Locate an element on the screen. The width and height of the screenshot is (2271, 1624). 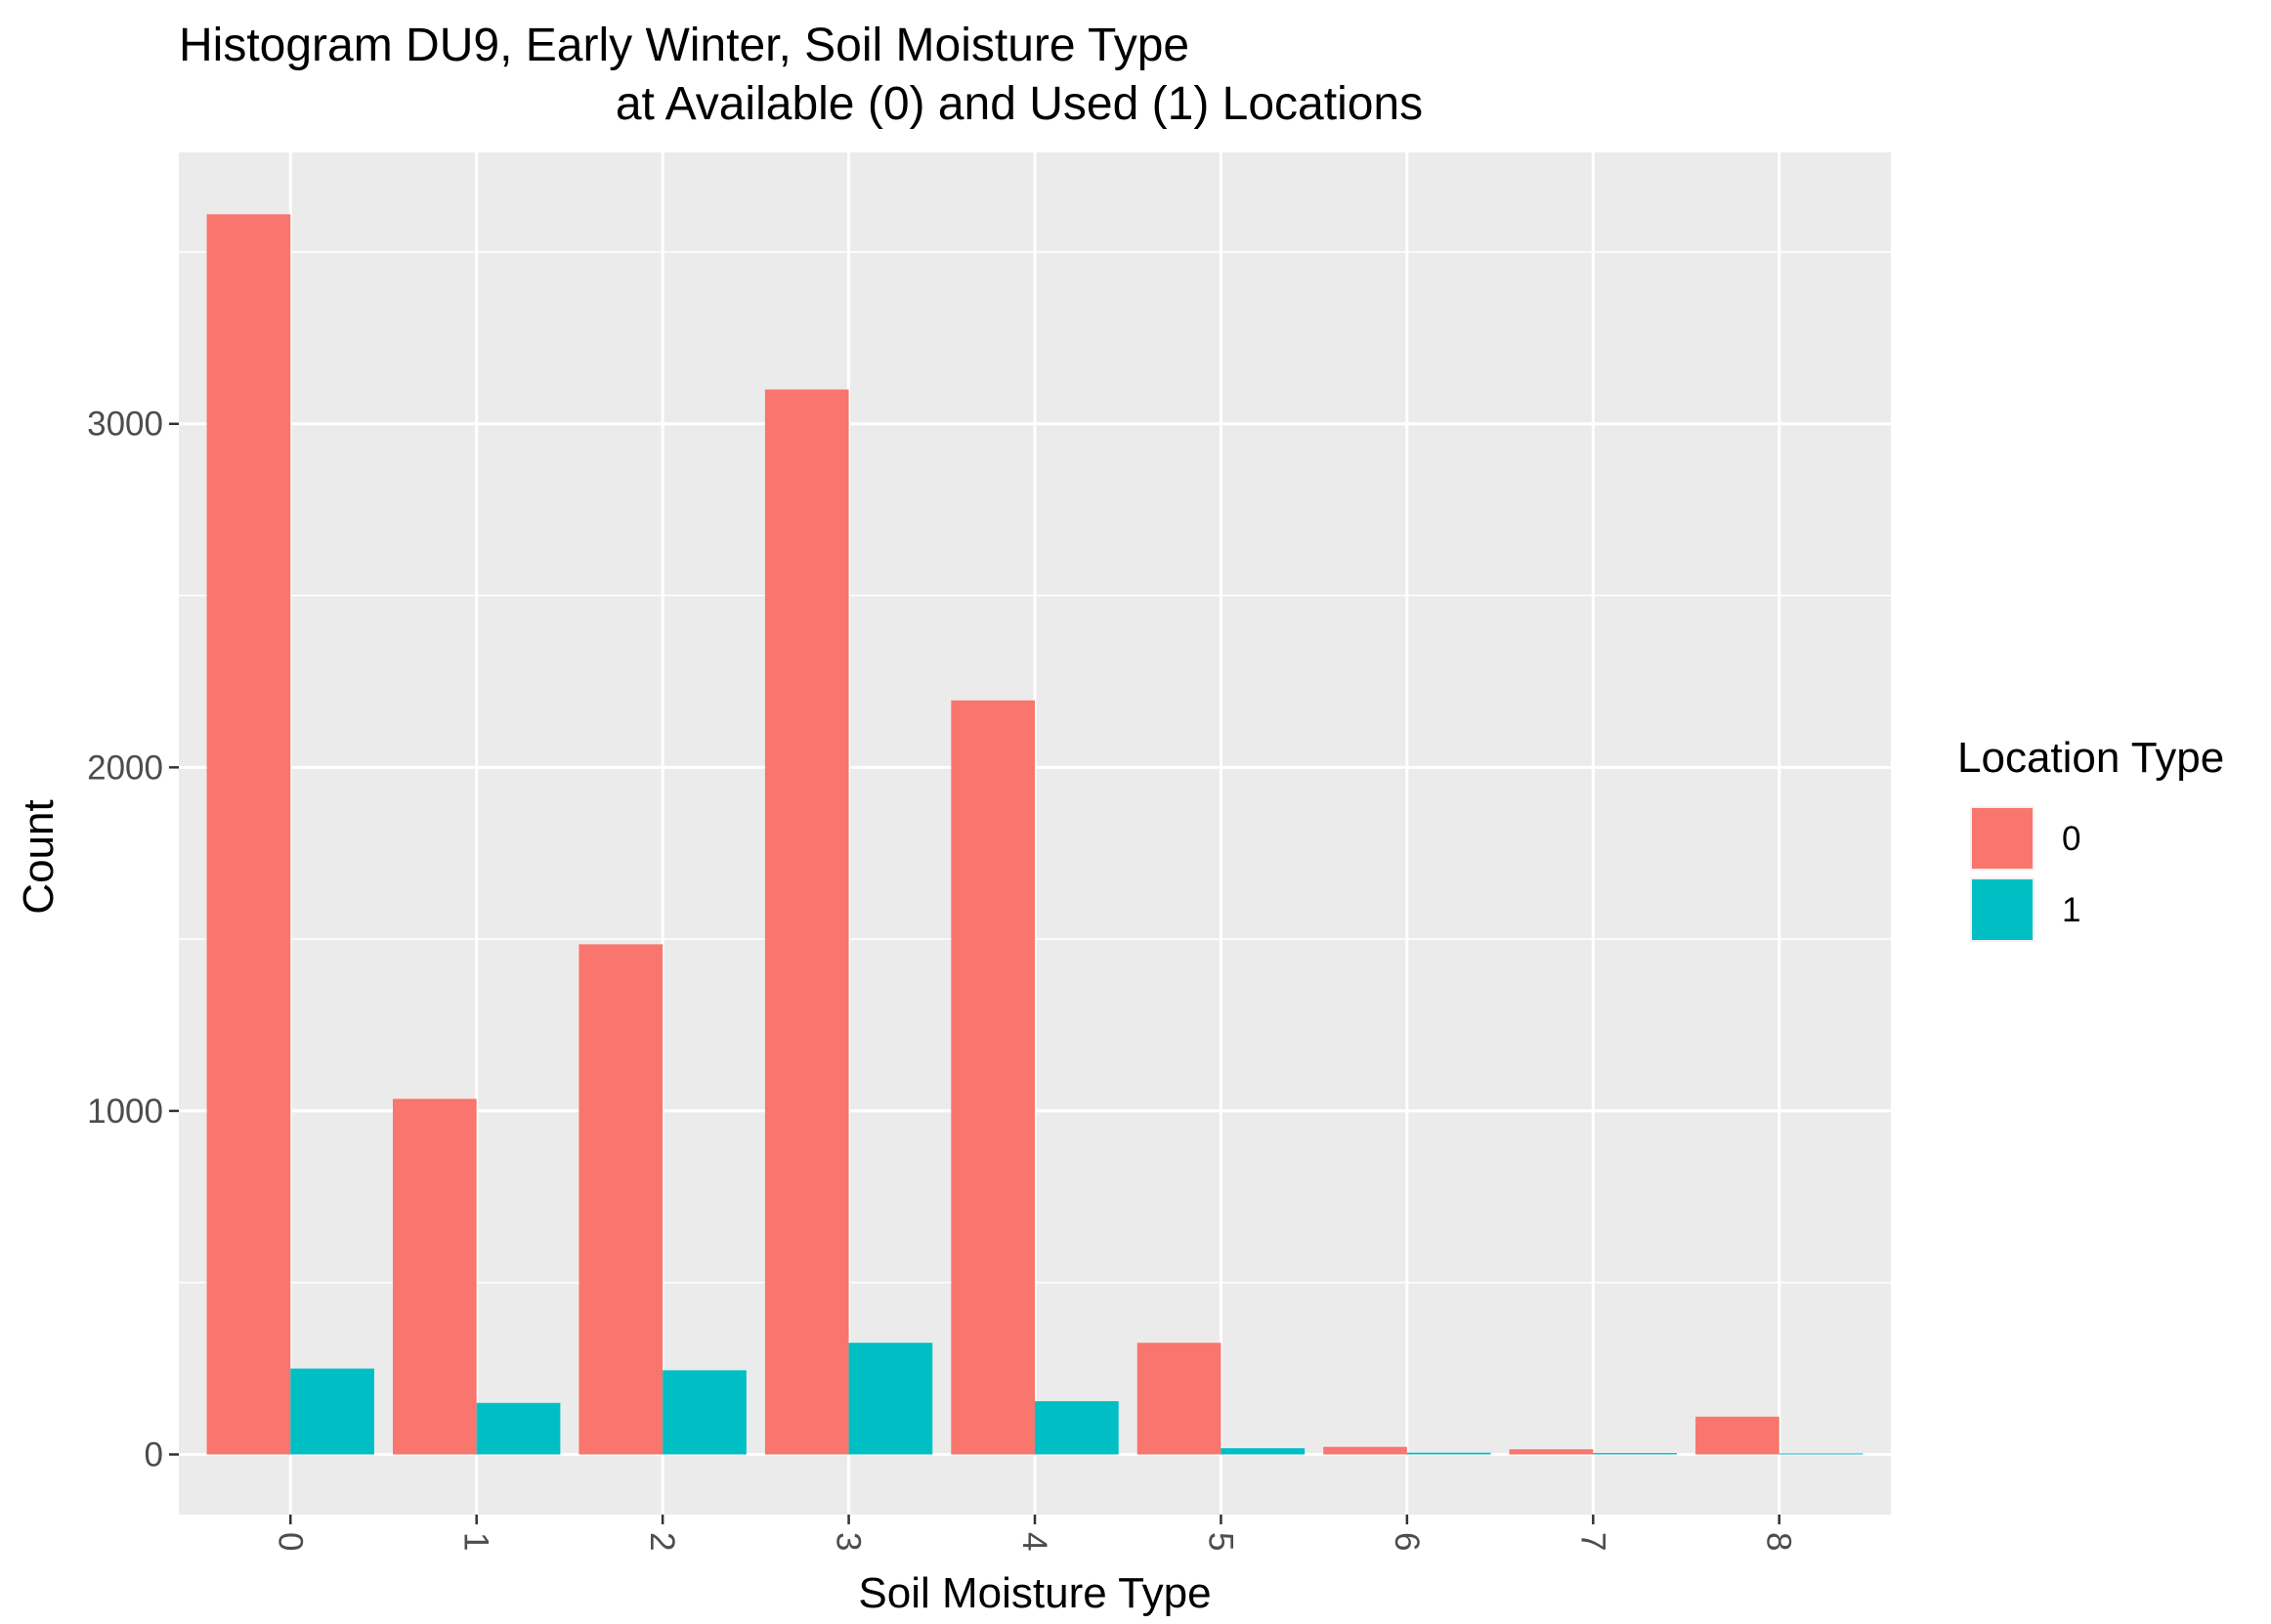
legend-label: 0 is located at coordinates (2071, 839).